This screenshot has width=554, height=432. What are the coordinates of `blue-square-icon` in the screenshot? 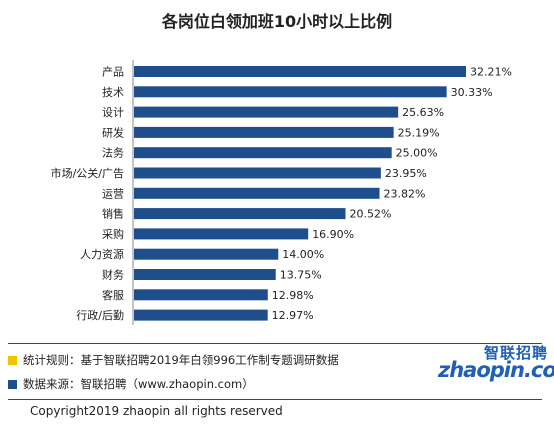 It's located at (12, 384).